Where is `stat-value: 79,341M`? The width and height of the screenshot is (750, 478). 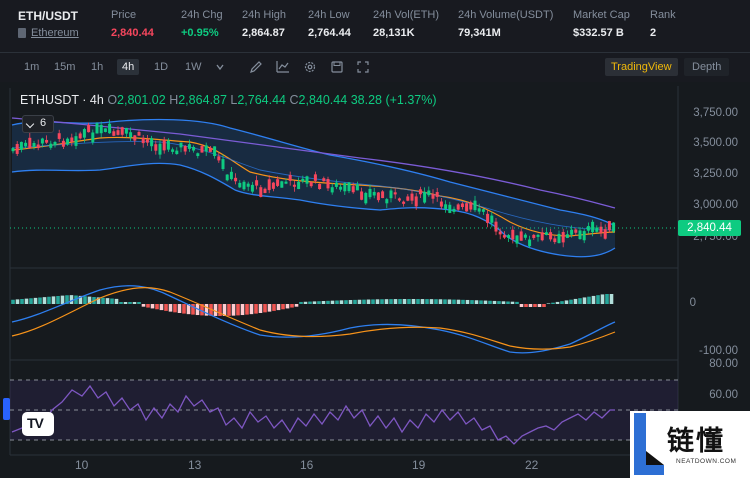
stat-value: 79,341M is located at coordinates (479, 33).